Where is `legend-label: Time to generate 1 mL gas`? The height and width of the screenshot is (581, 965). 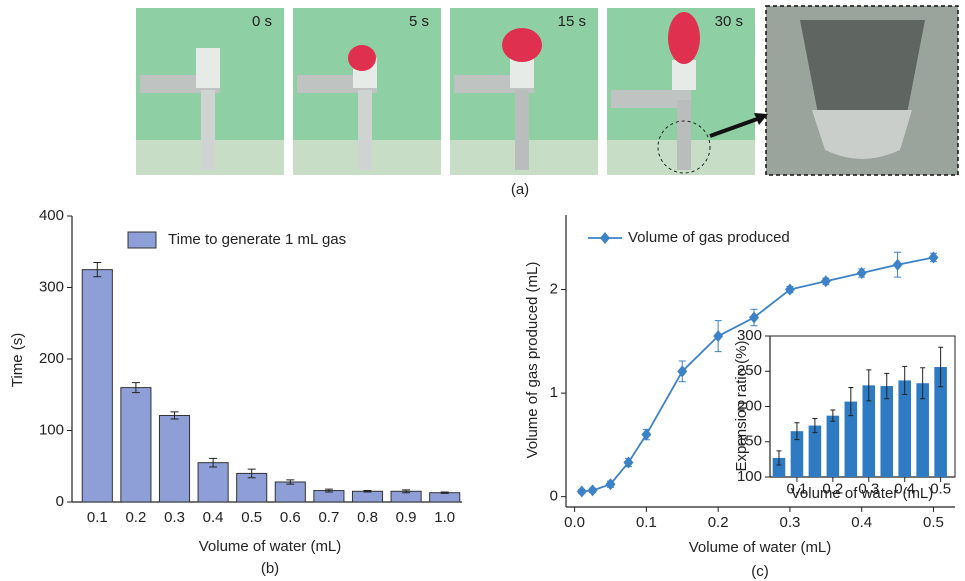
legend-label: Time to generate 1 mL gas is located at coordinates (257, 239).